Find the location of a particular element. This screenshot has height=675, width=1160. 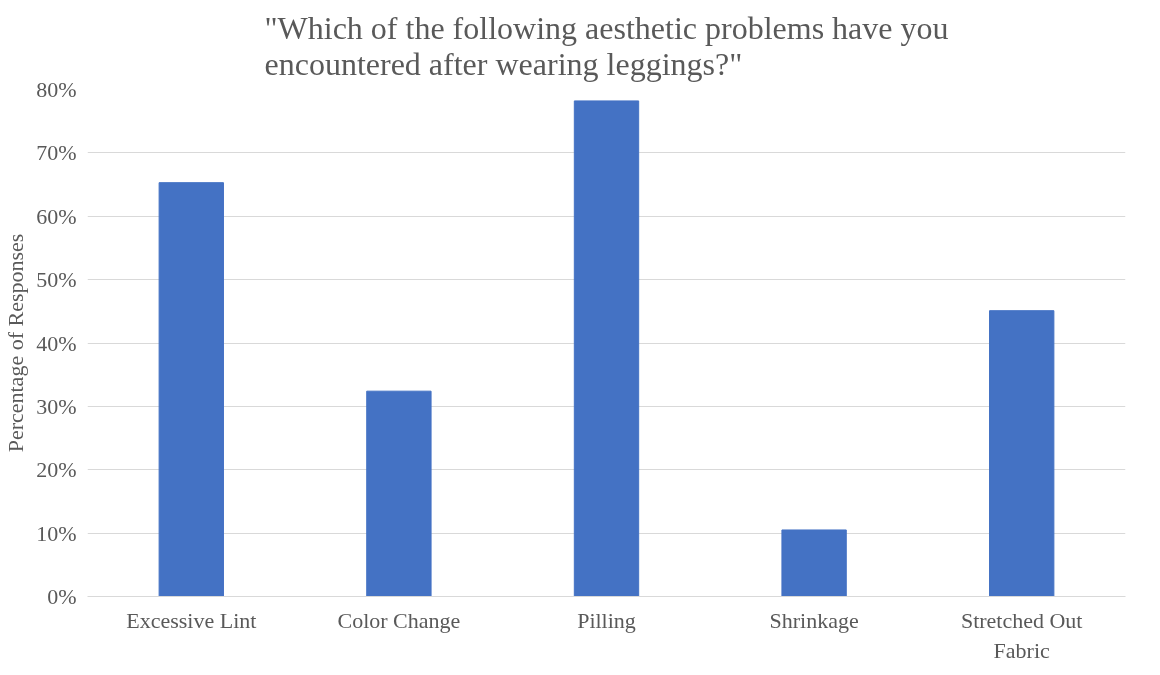

y-tick-label: 20% is located at coordinates (56, 470).